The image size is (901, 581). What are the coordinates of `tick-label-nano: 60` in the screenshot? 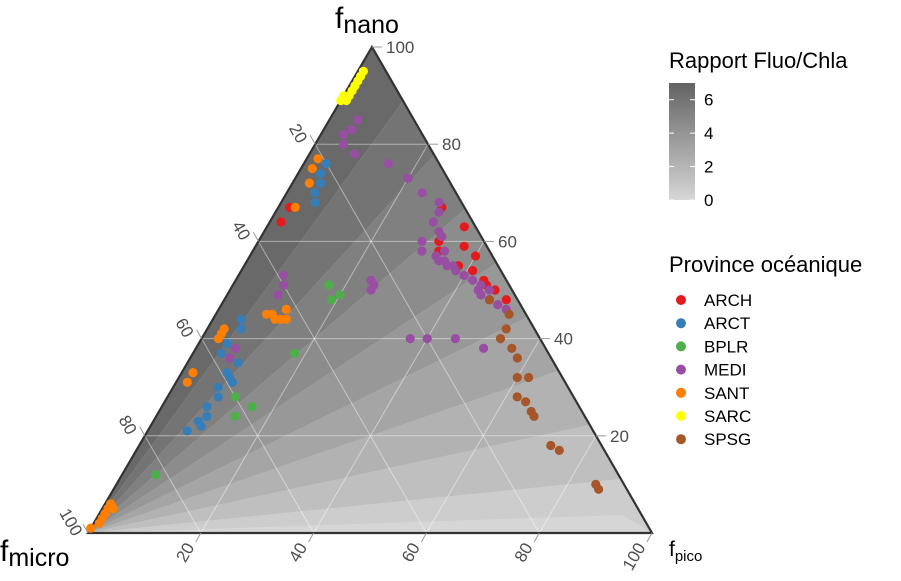 It's located at (507, 241).